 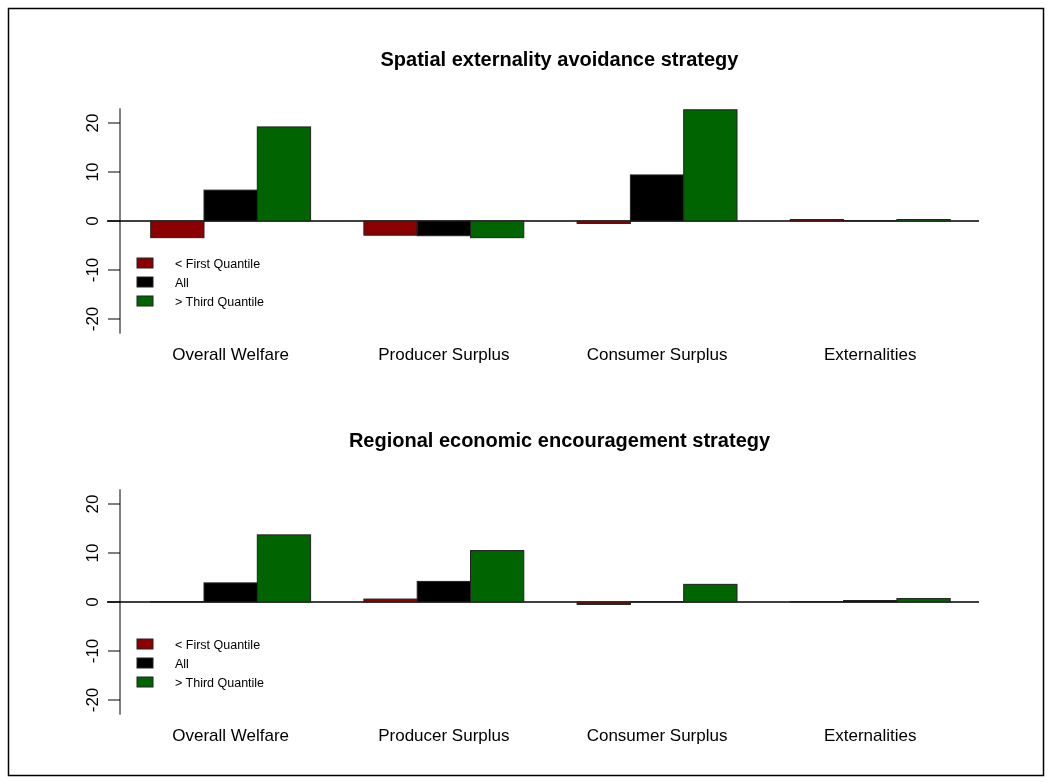 What do you see at coordinates (560, 59) in the screenshot?
I see `chart-title: Spatial externality avoidance strategy` at bounding box center [560, 59].